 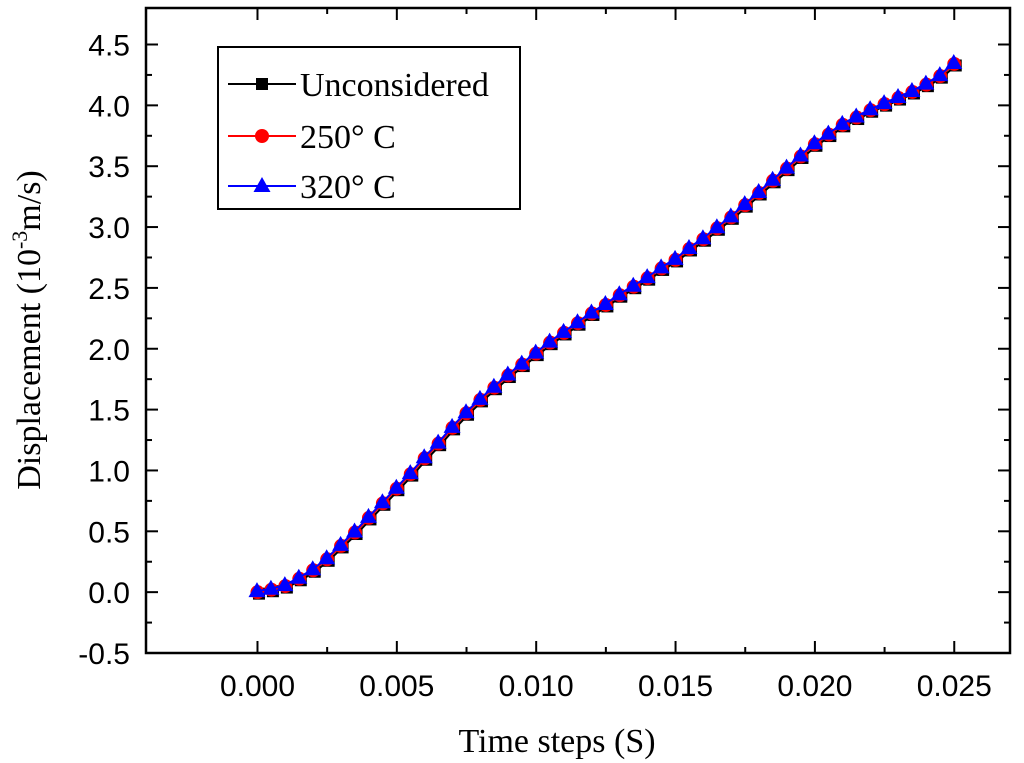 I want to click on y-tick-label: 1.0, so click(x=109, y=471).